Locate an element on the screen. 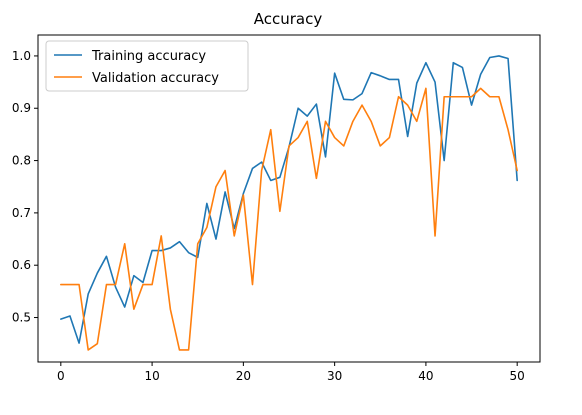 The image size is (582, 415). x-tick-label: 0 is located at coordinates (61, 376).